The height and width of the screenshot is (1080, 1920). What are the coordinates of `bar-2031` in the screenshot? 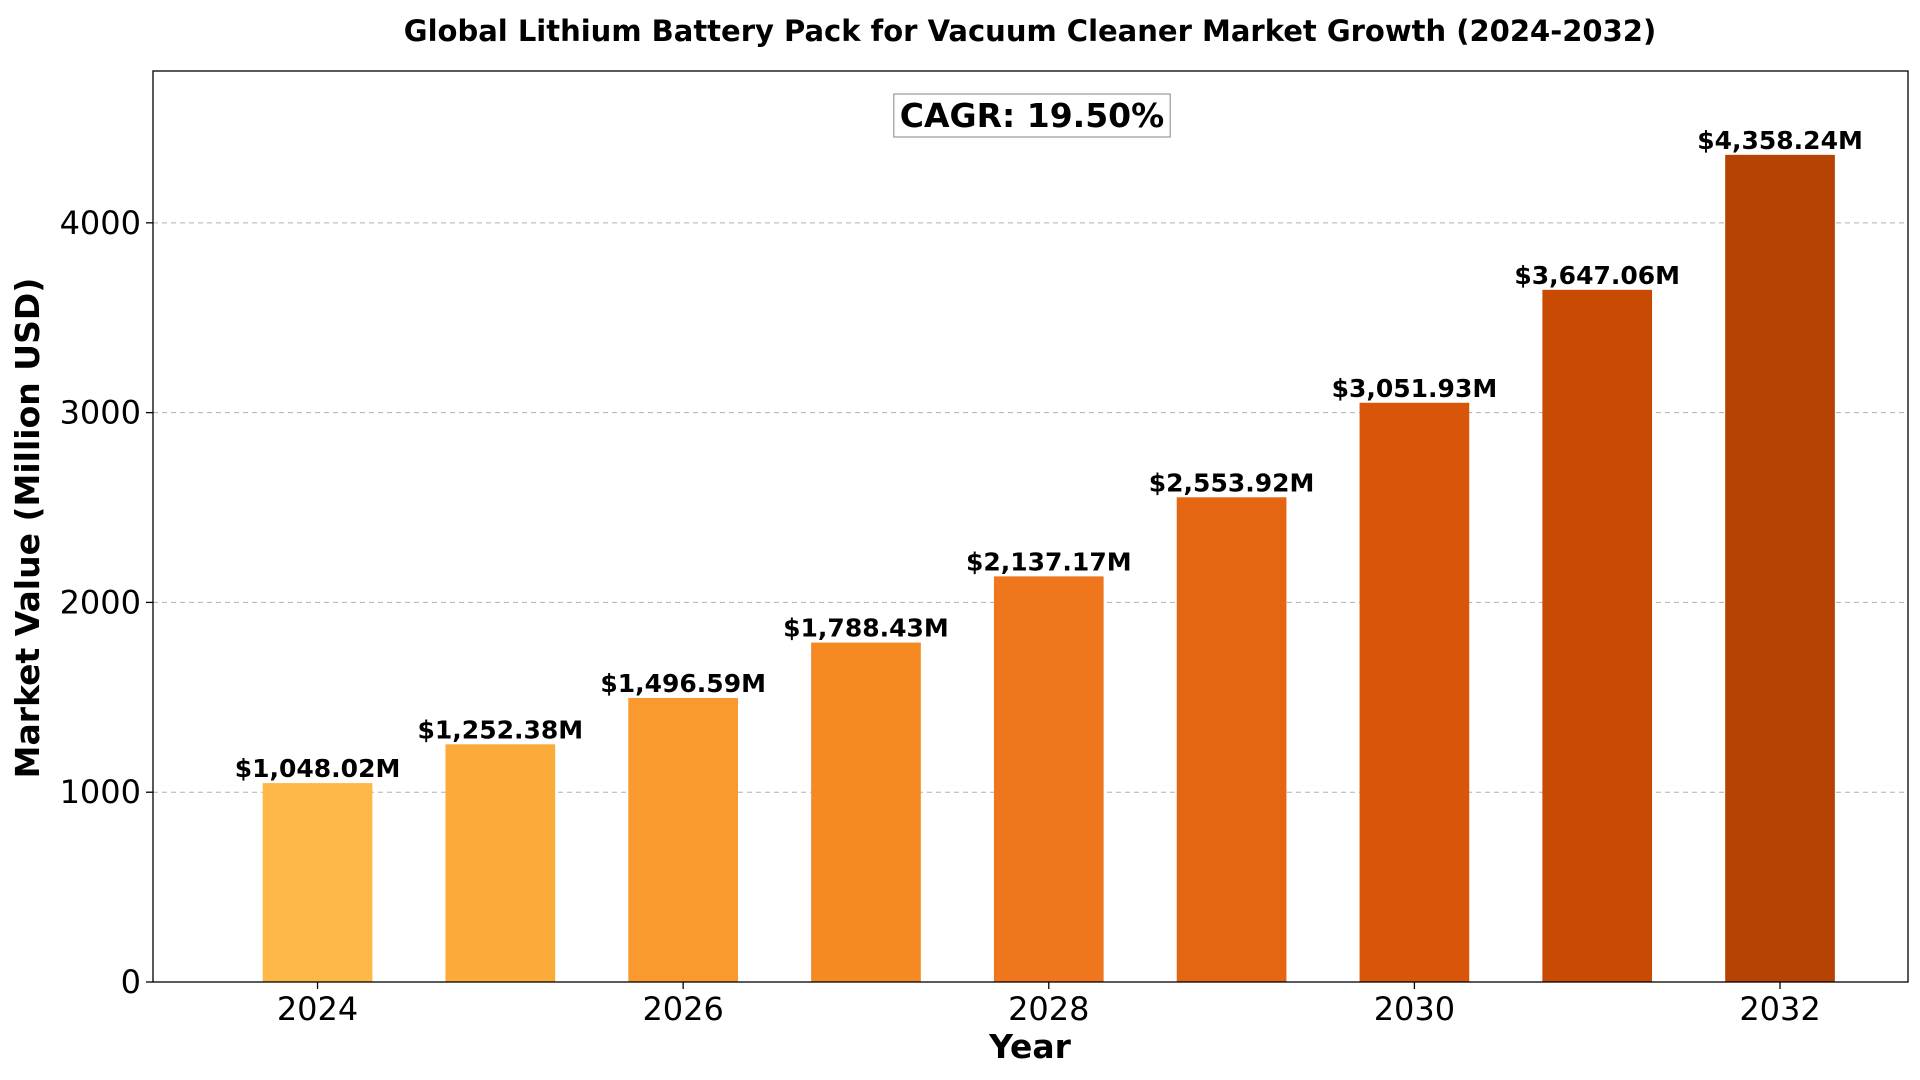 It's located at (1597, 636).